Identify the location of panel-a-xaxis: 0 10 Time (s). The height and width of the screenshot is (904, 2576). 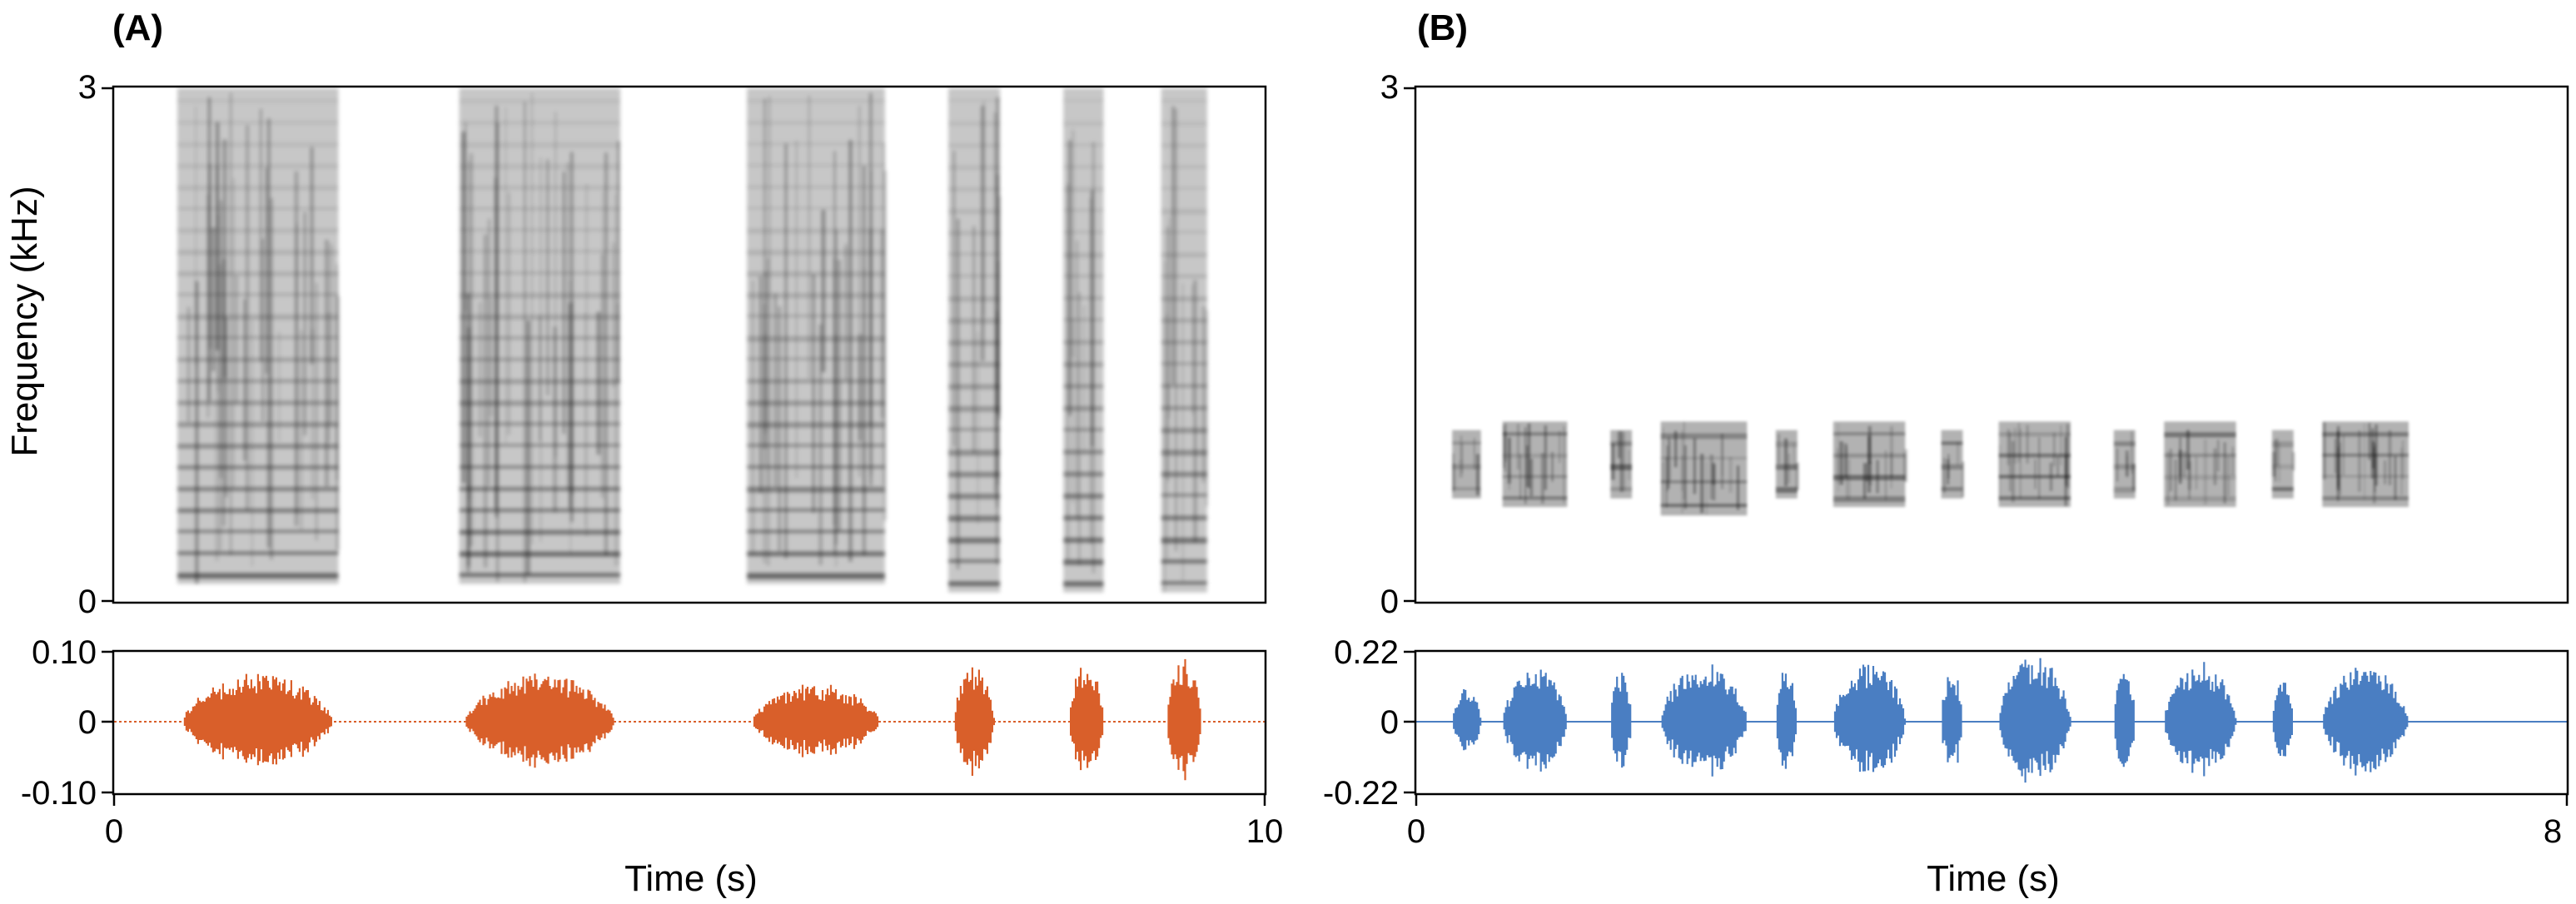
(694, 846).